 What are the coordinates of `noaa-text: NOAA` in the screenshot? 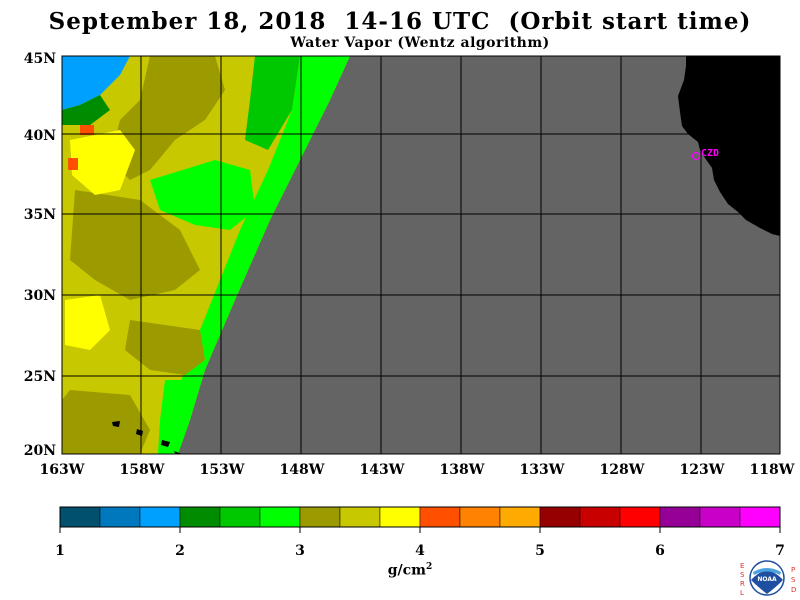 It's located at (767, 579).